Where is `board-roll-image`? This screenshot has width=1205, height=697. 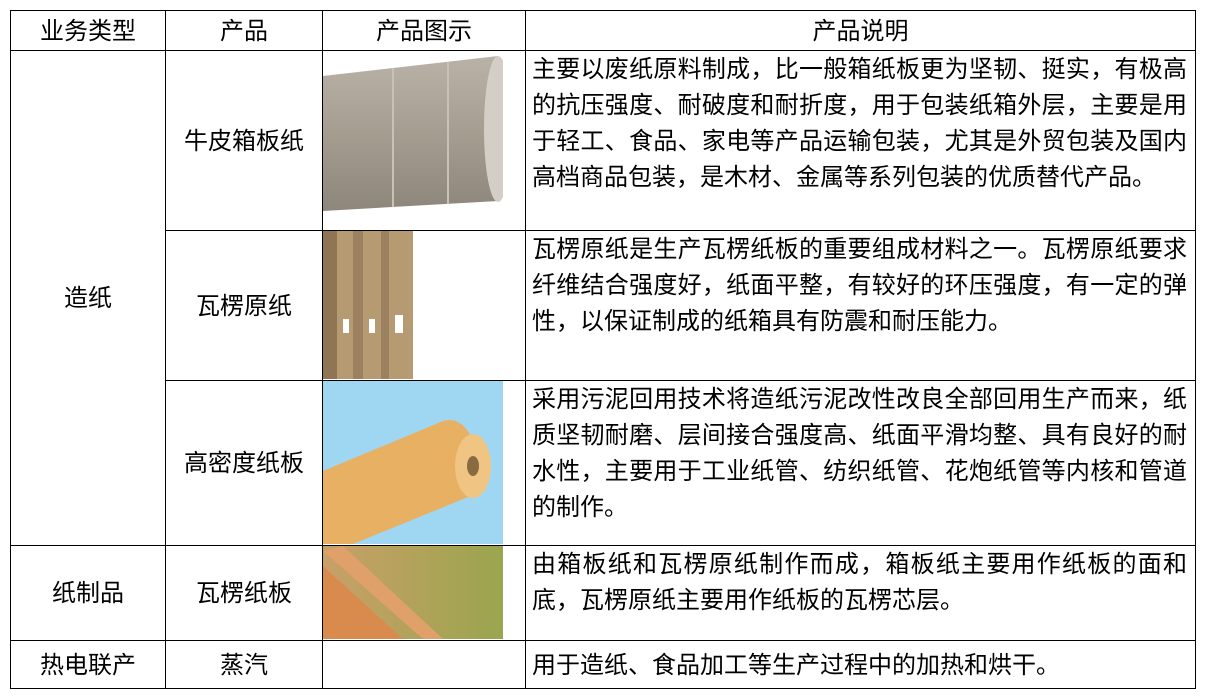 board-roll-image is located at coordinates (413, 462).